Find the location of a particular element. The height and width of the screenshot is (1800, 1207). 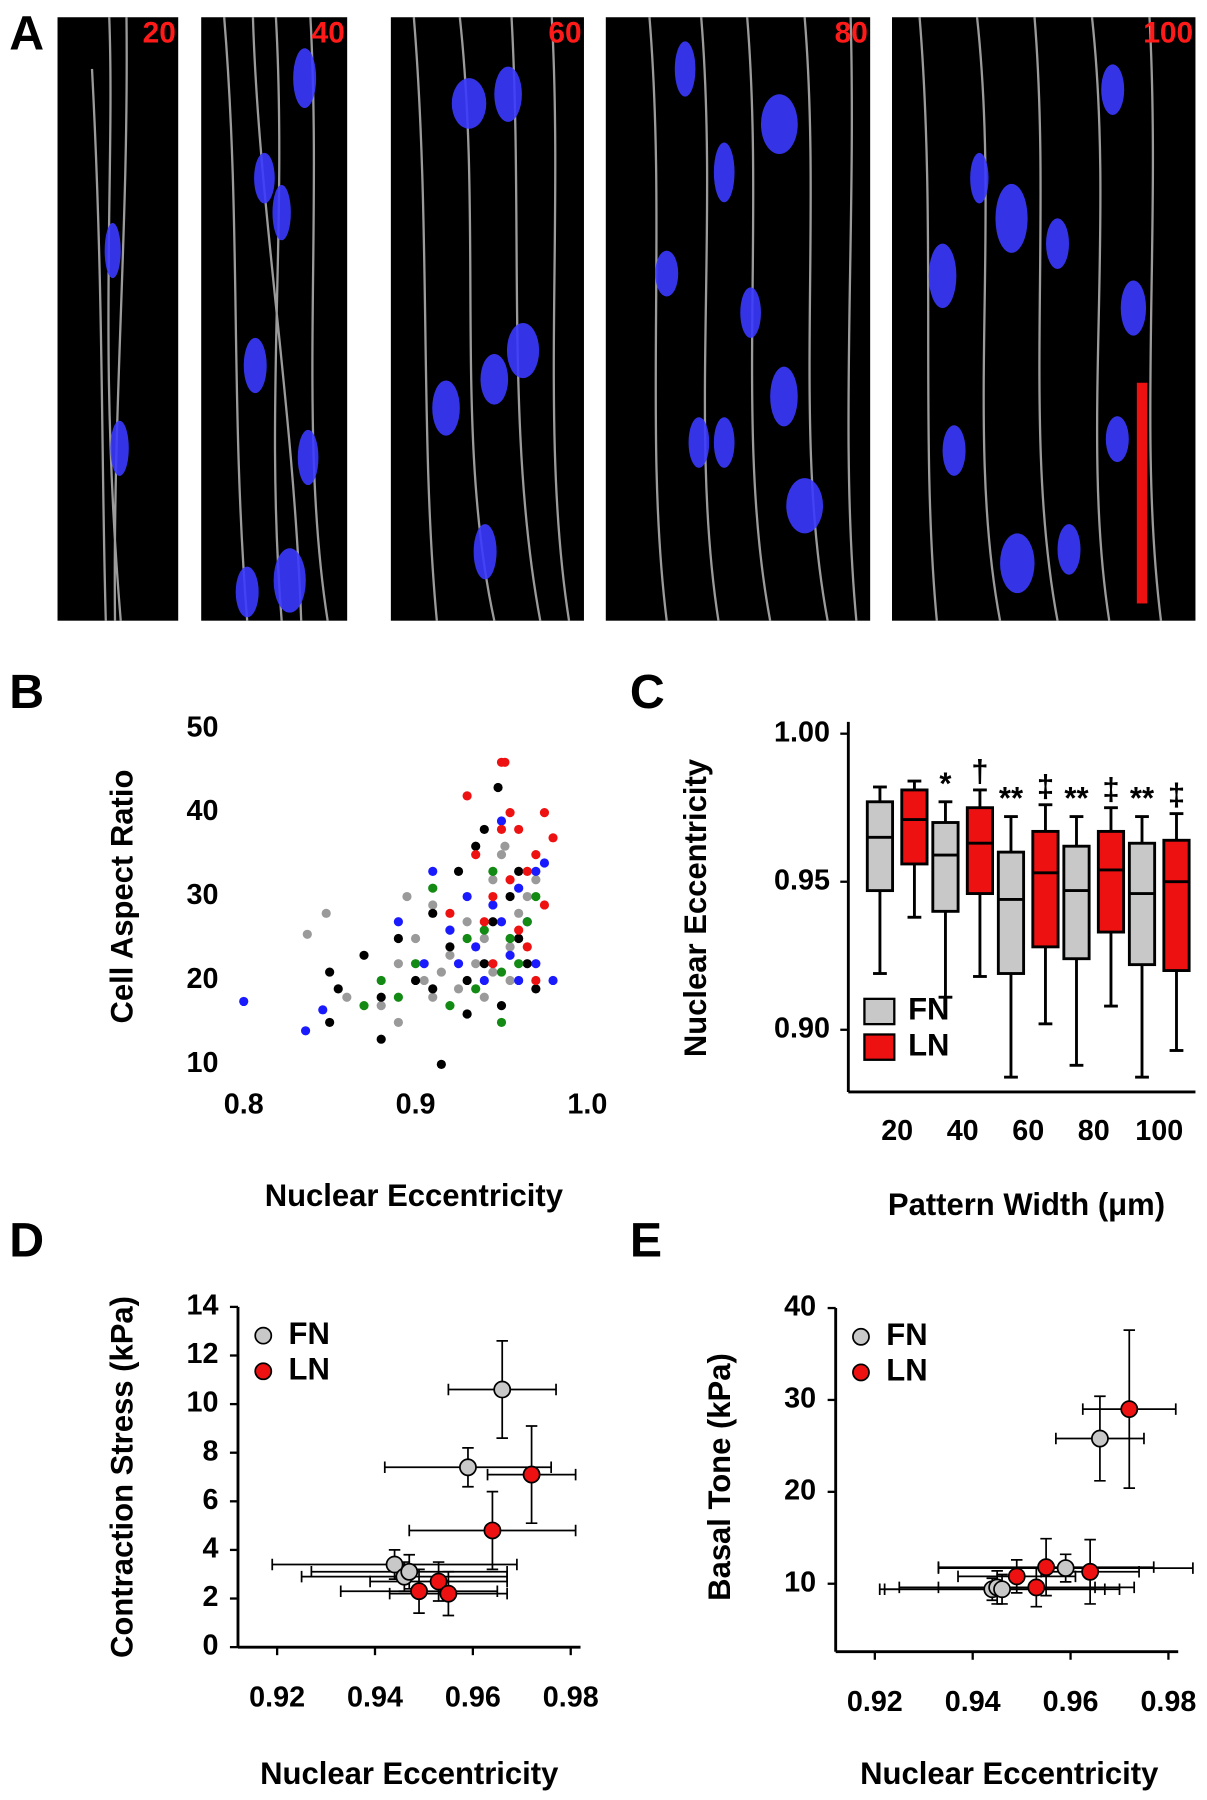

y-tick-label: 20 is located at coordinates (202, 979).